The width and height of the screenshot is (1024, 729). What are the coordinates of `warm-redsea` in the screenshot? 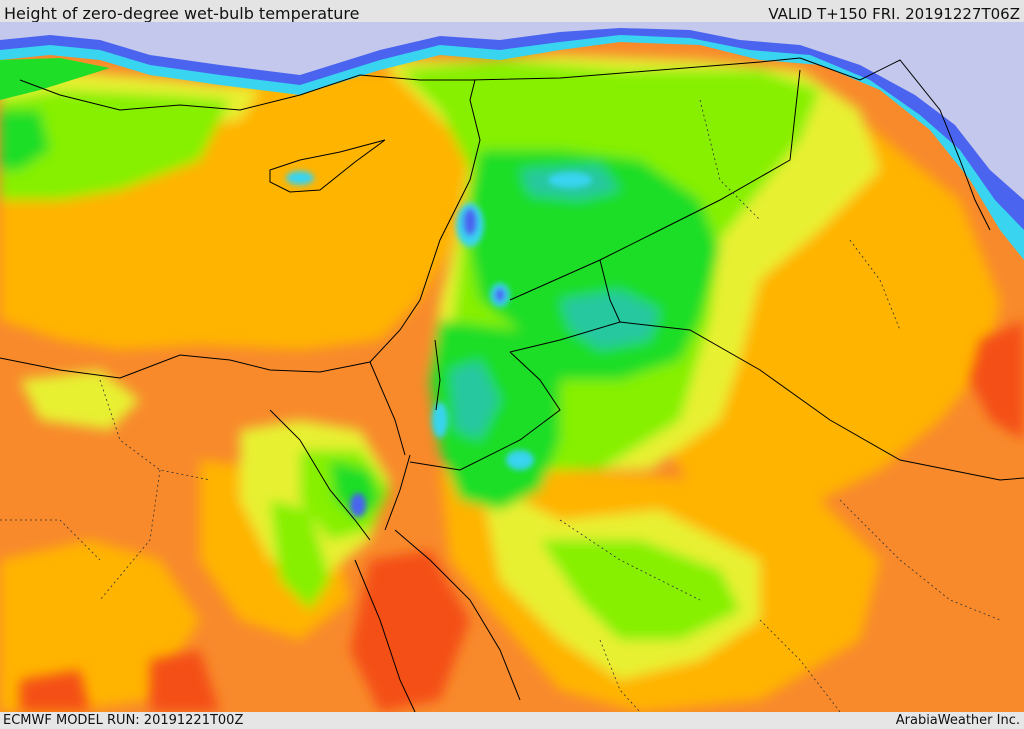 It's located at (410, 631).